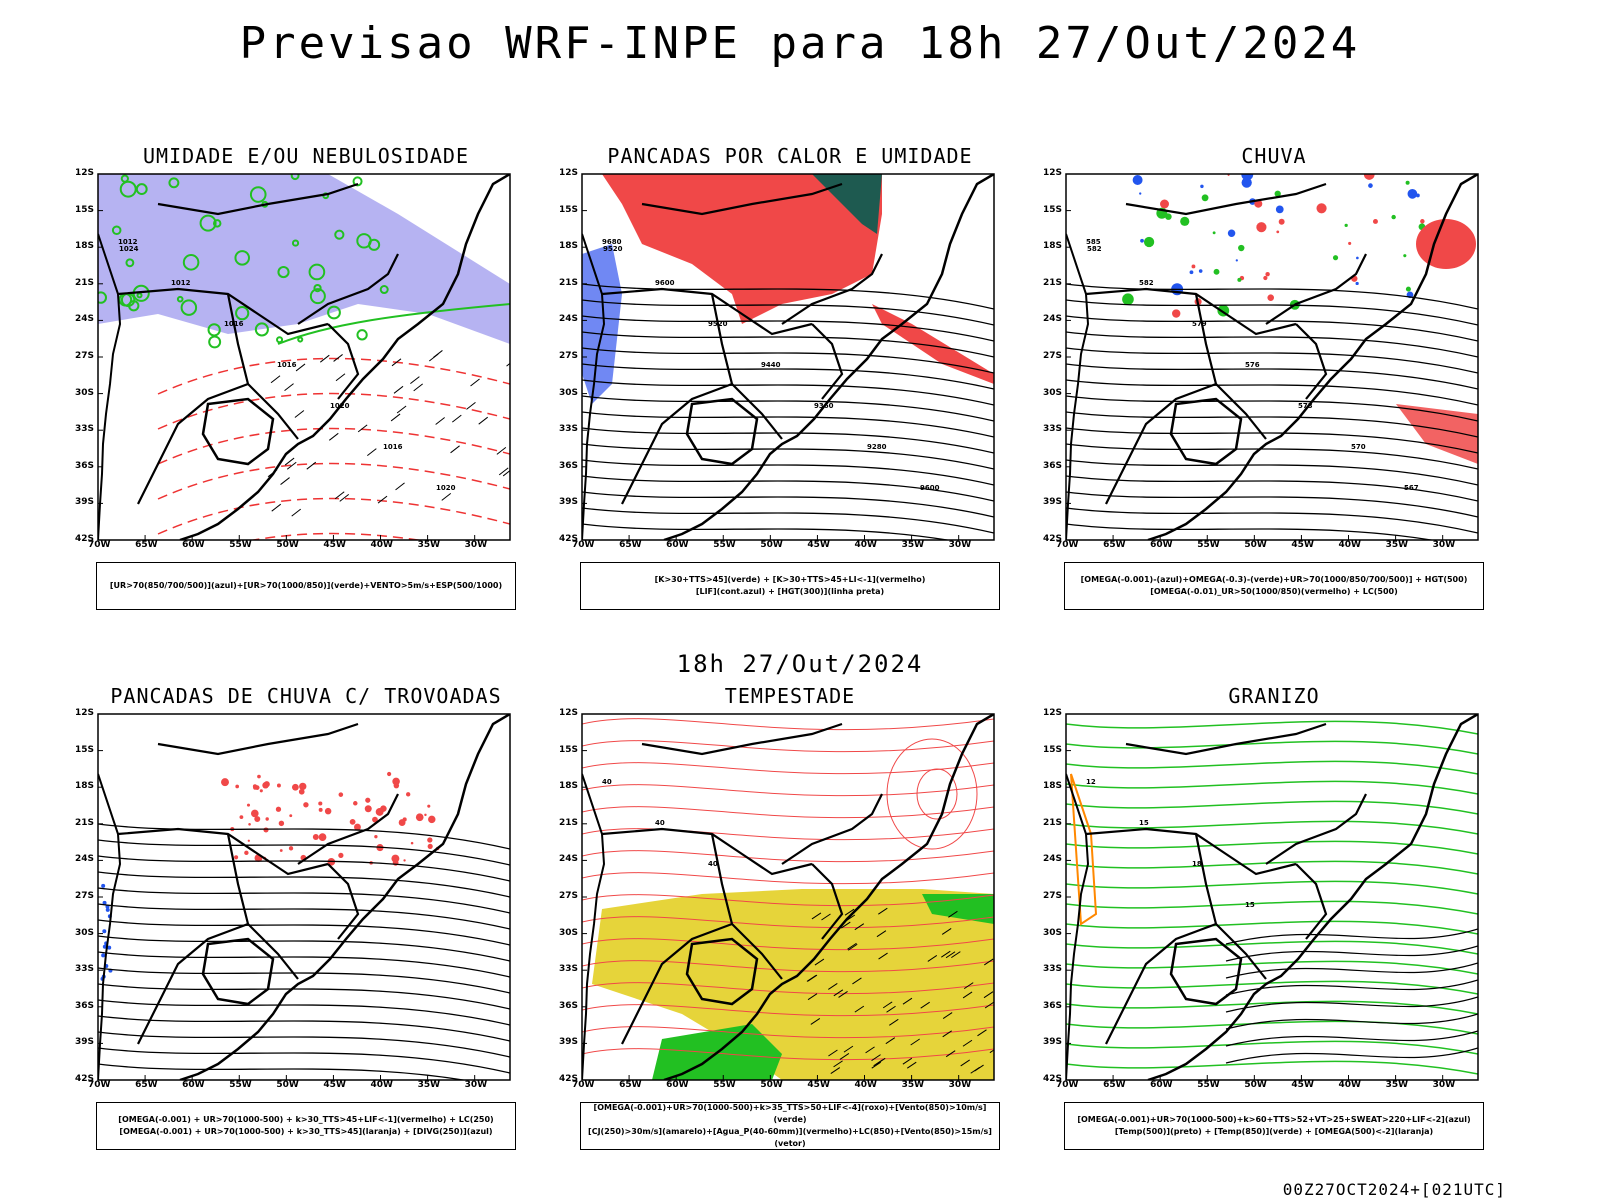  I want to click on forecast-map: 12 15 18 15, so click(1274, 897).